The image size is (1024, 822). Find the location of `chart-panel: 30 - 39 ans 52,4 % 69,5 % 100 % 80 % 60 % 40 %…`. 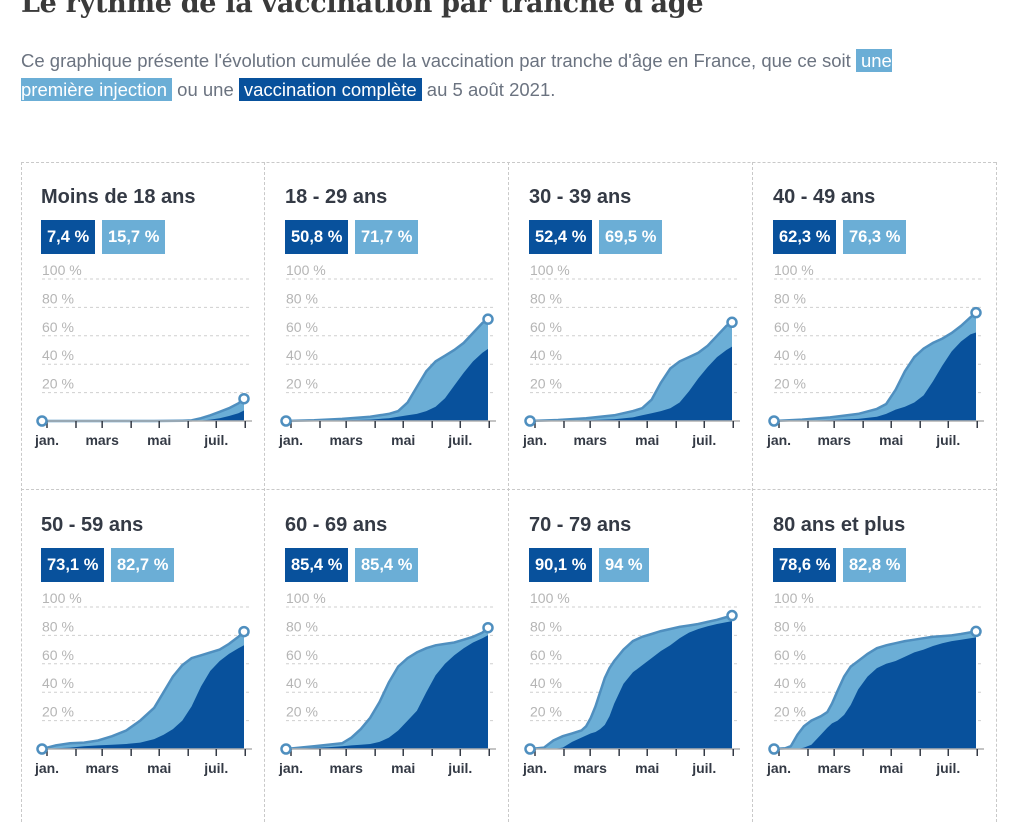

chart-panel: 30 - 39 ans 52,4 % 69,5 % 100 % 80 % 60 % 40 %… is located at coordinates (631, 326).